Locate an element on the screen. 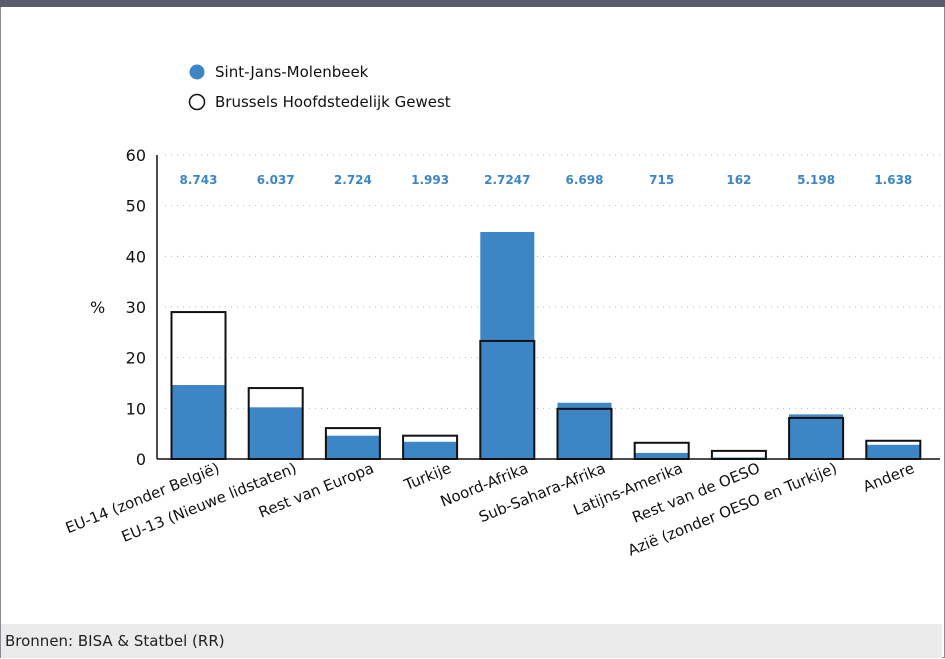 The height and width of the screenshot is (659, 945). category-label: Andere is located at coordinates (888, 477).